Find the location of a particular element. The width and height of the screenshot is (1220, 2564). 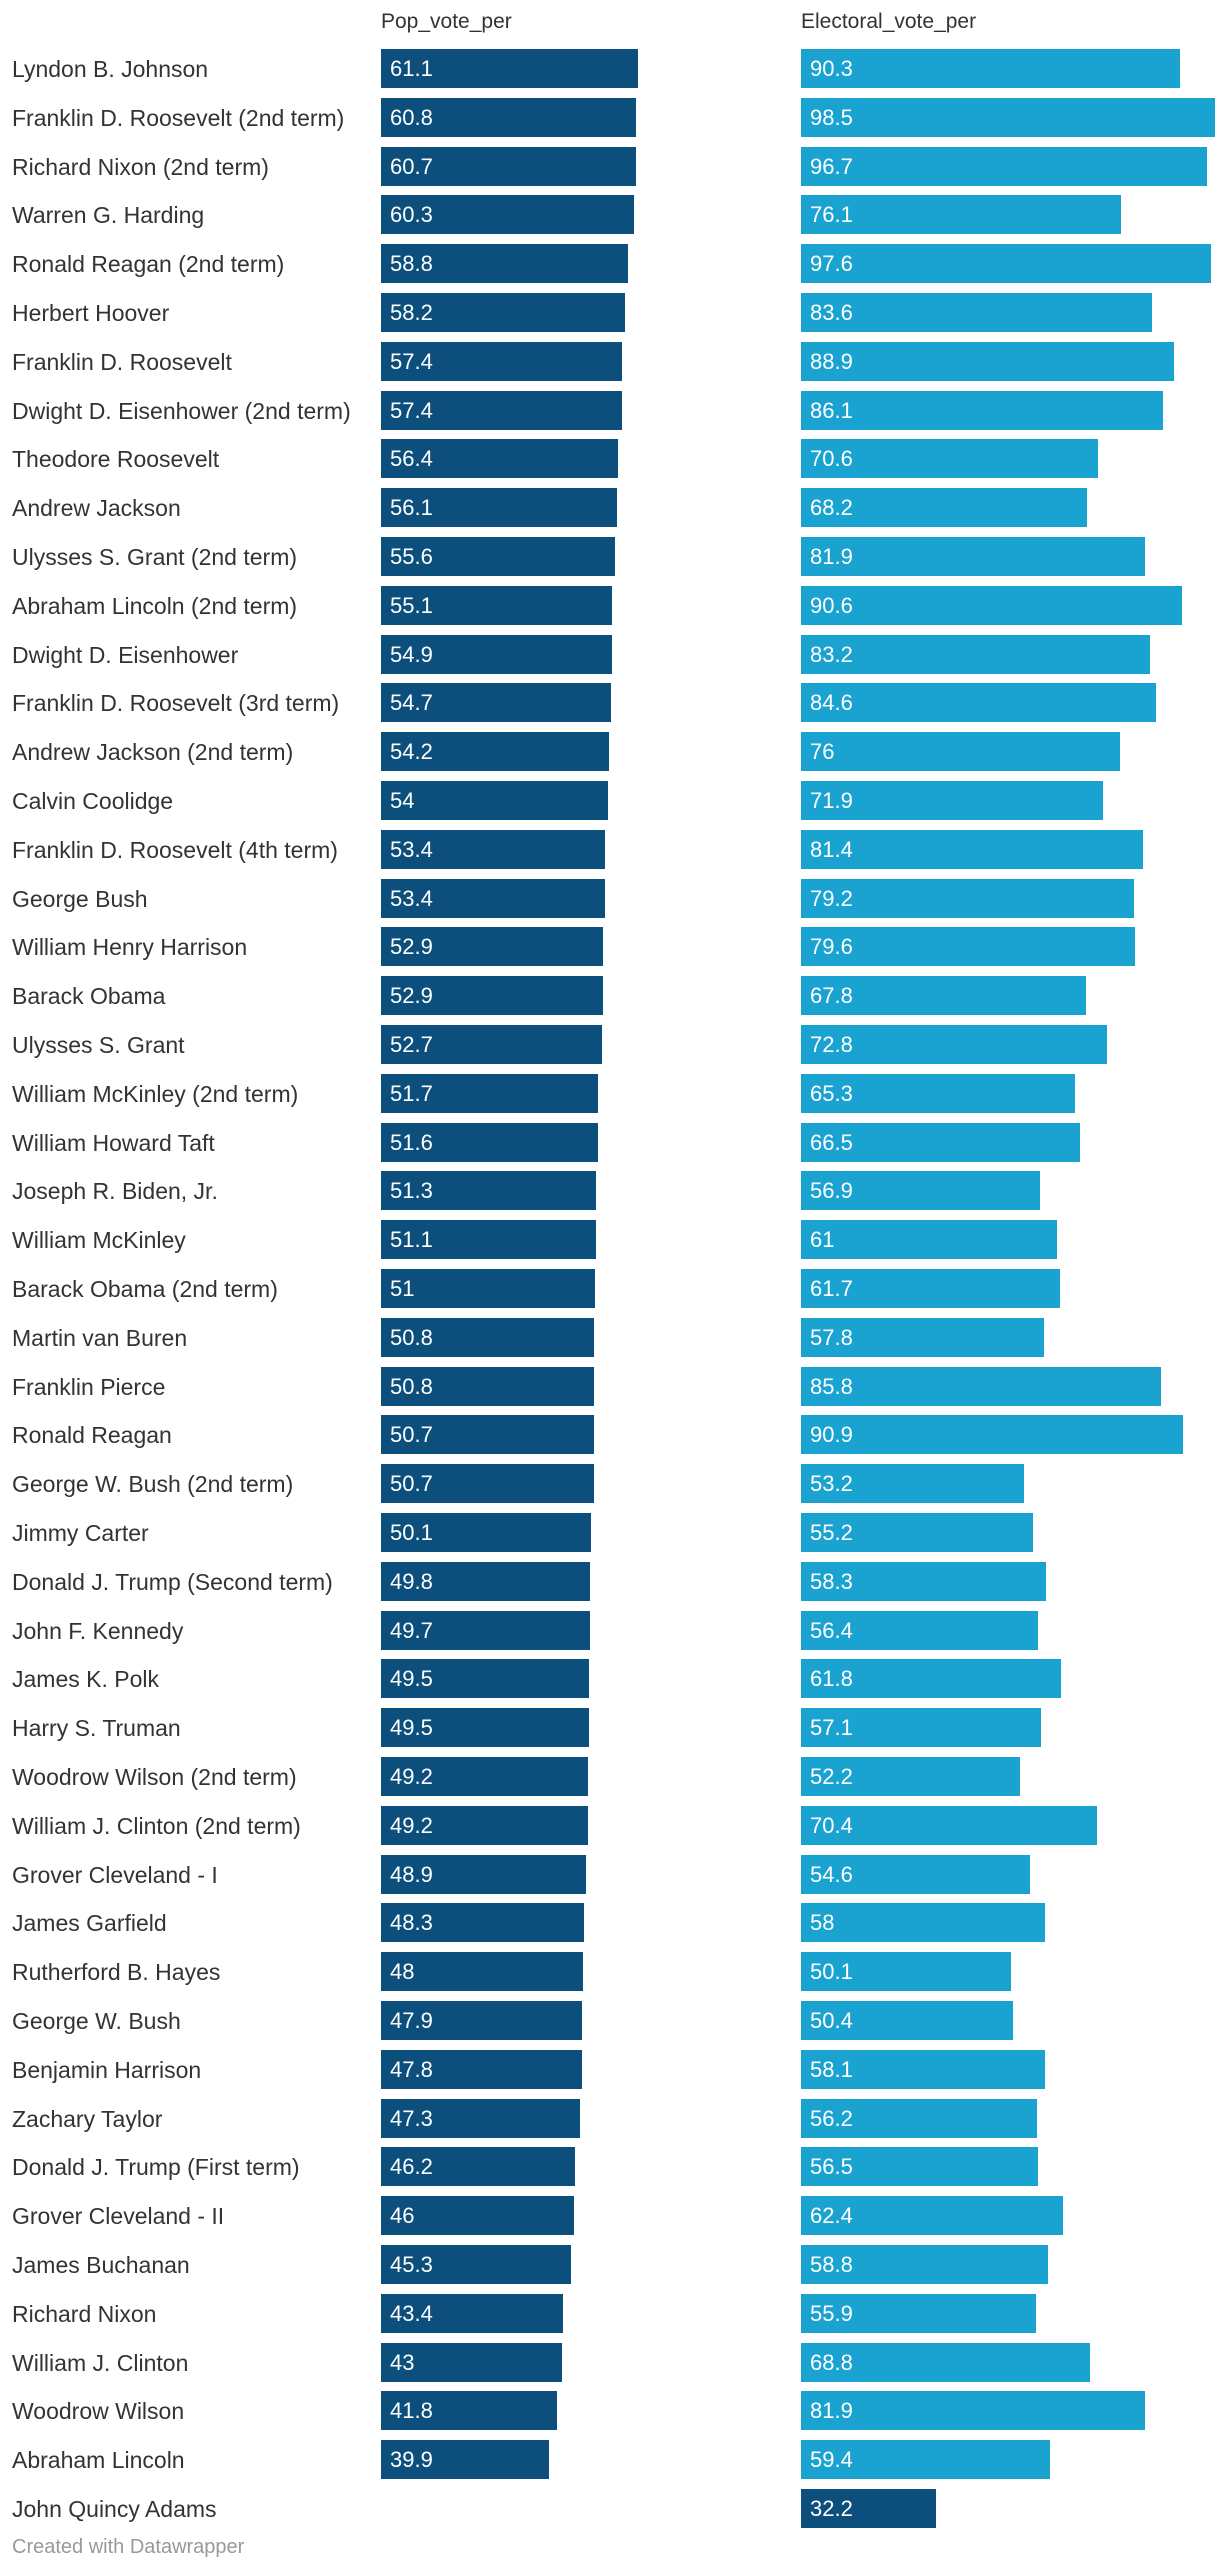

table-row: William McKinley (2nd term) 51.7 65.3 is located at coordinates (610, 1094).